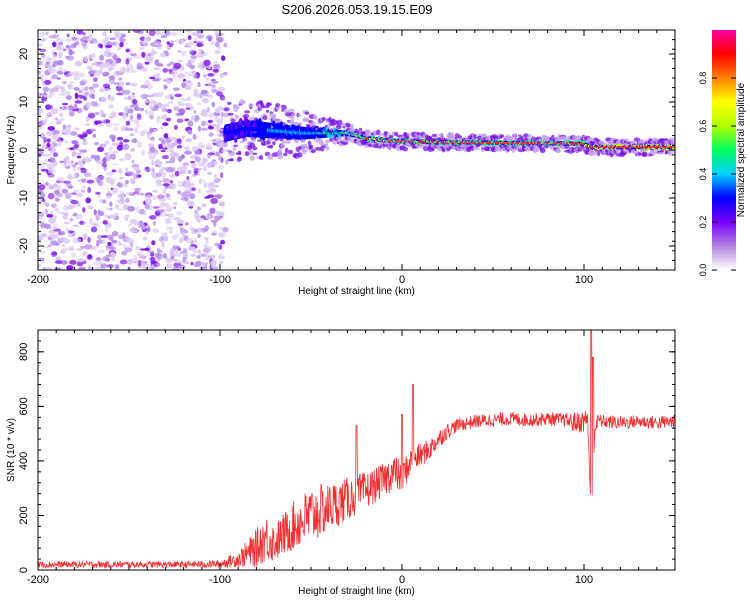 Image resolution: width=750 pixels, height=600 pixels. Describe the element at coordinates (741, 149) in the screenshot. I see `colorbar-label: Normalized spectral amplitude` at that location.